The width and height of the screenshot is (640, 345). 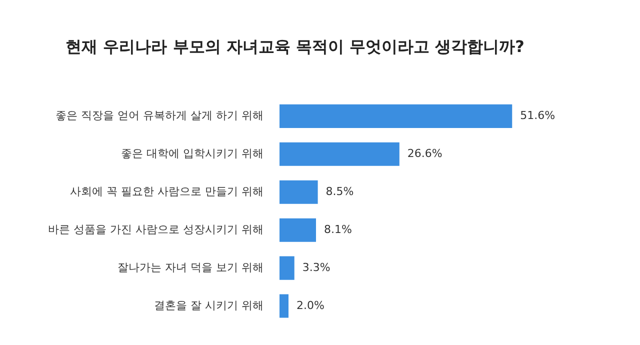 I want to click on y-tick-label: 좋은 대학에 입학시키기 위해, so click(x=192, y=153).